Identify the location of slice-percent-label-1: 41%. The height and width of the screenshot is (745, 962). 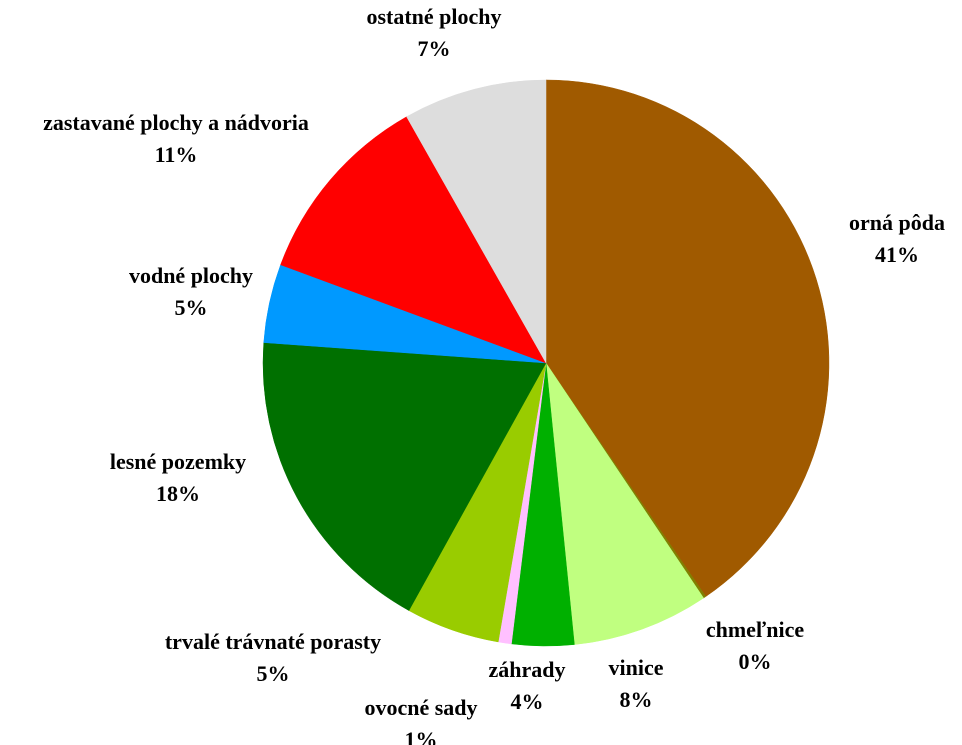
(897, 254).